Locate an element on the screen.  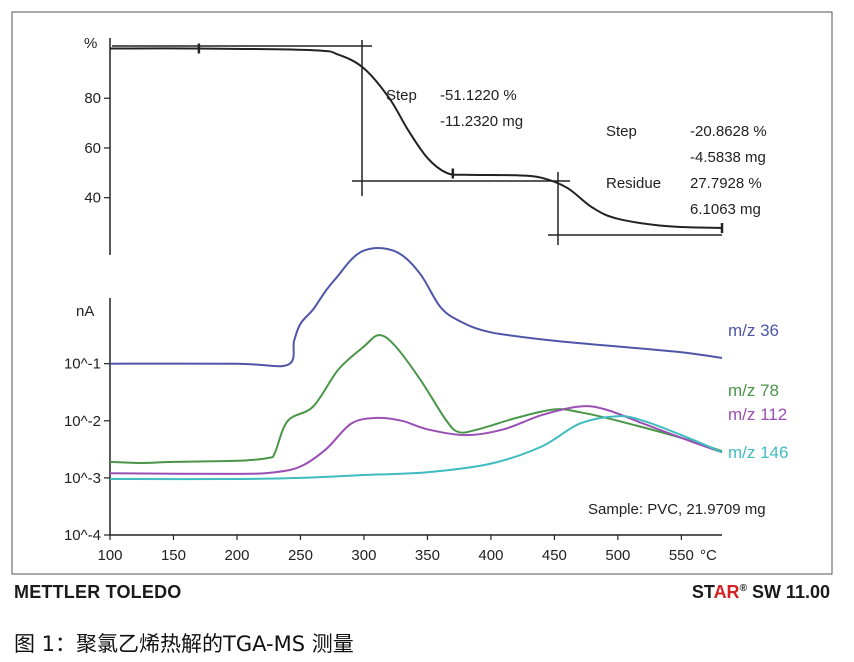
figure-caption: 图 1：聚氯乙烯热解的TGA-MS 测量 is located at coordinates (184, 644).